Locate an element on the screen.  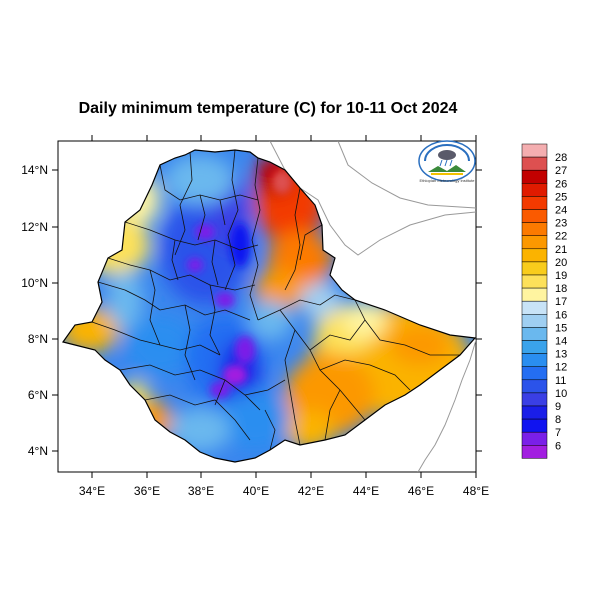
colorbar-label: 12 is located at coordinates (561, 368).